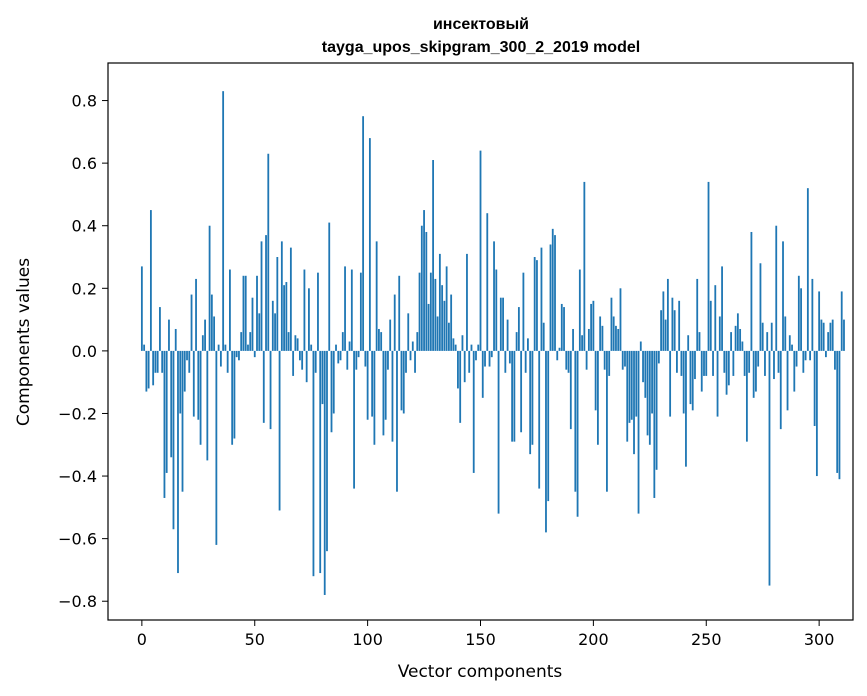  What do you see at coordinates (593, 639) in the screenshot?
I see `x-tick-label: 200` at bounding box center [593, 639].